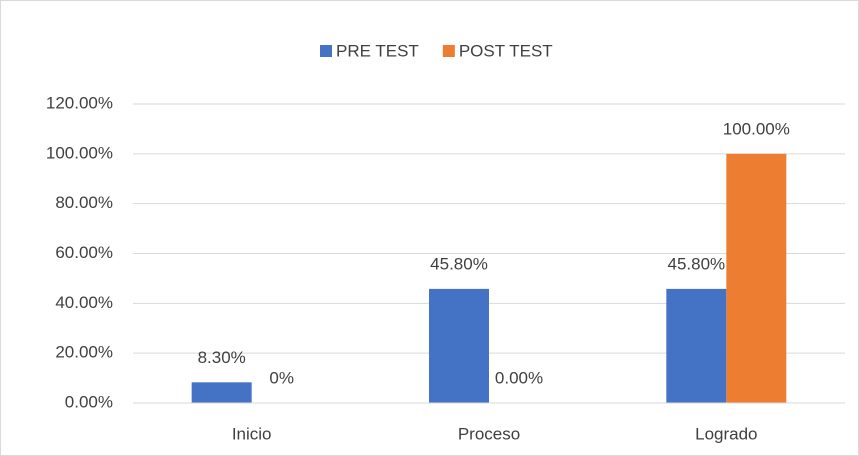 This screenshot has width=859, height=456. I want to click on legend-label: POST TEST, so click(506, 50).